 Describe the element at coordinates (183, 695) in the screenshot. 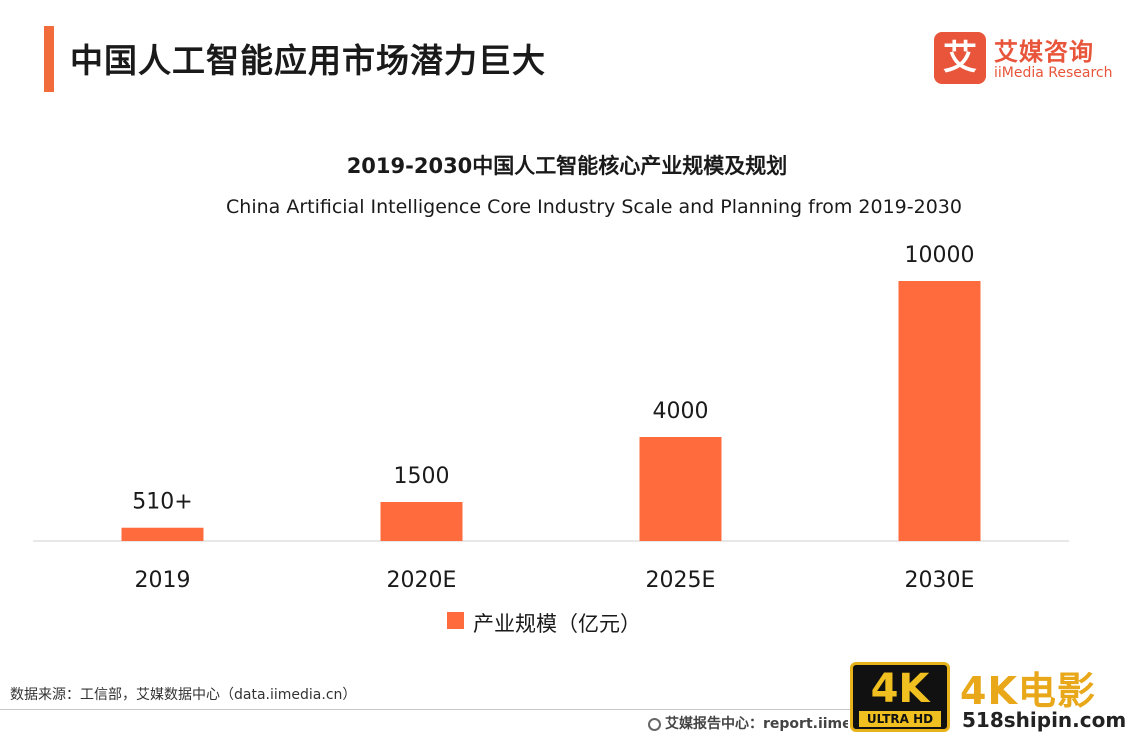

I see `data-source-note: 数据来源：工信部，艾媒数据中心（data.iimedia.cn）` at that location.